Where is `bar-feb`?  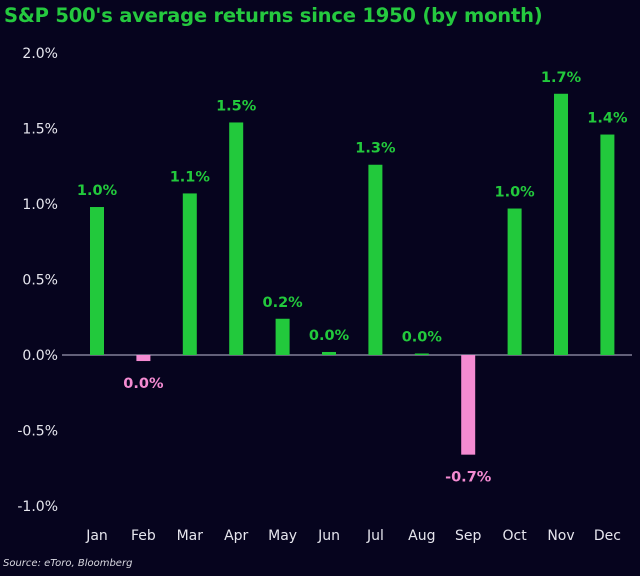
bar-feb is located at coordinates (143, 358).